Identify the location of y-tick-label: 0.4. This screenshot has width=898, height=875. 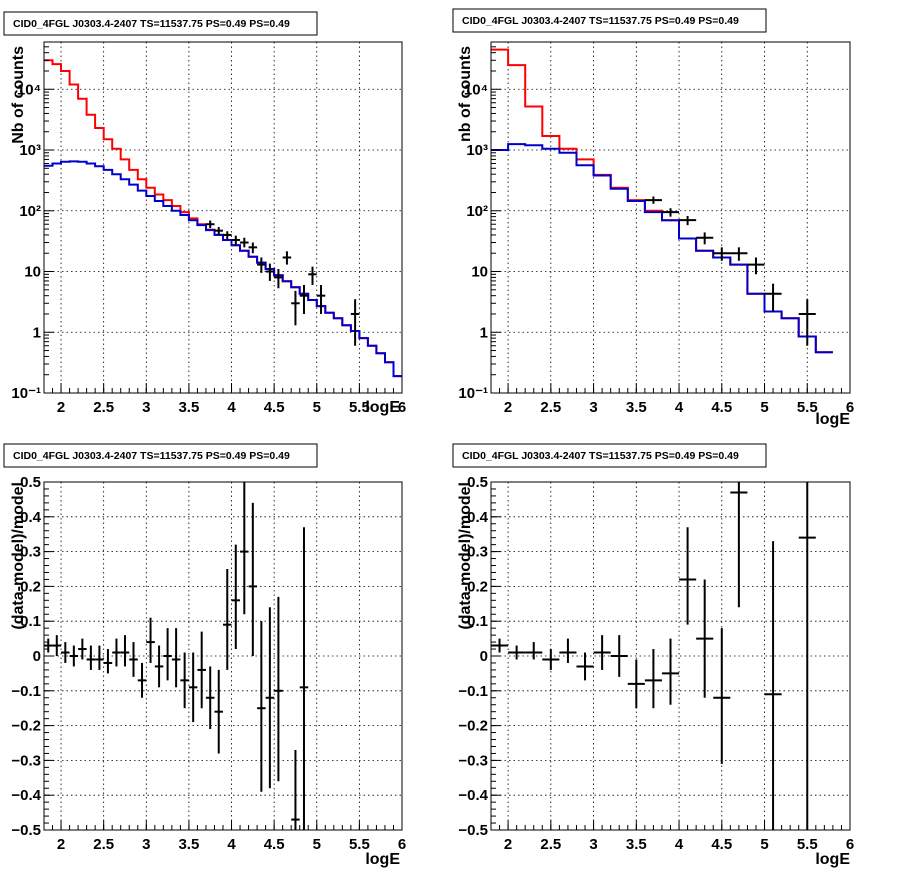
(31, 517).